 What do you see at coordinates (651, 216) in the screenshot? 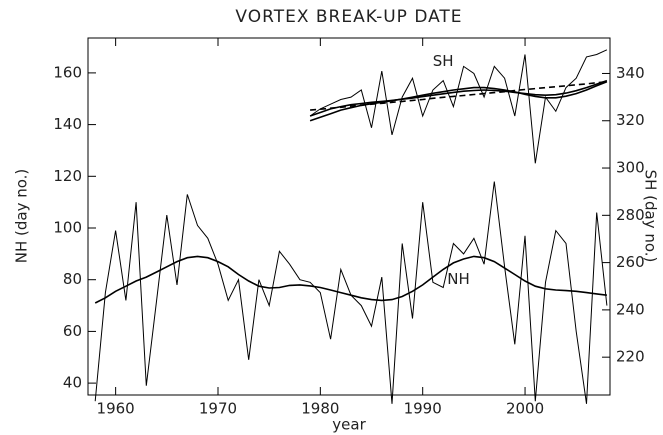
I see `y2-axis-label: SH (day no.)` at bounding box center [651, 216].